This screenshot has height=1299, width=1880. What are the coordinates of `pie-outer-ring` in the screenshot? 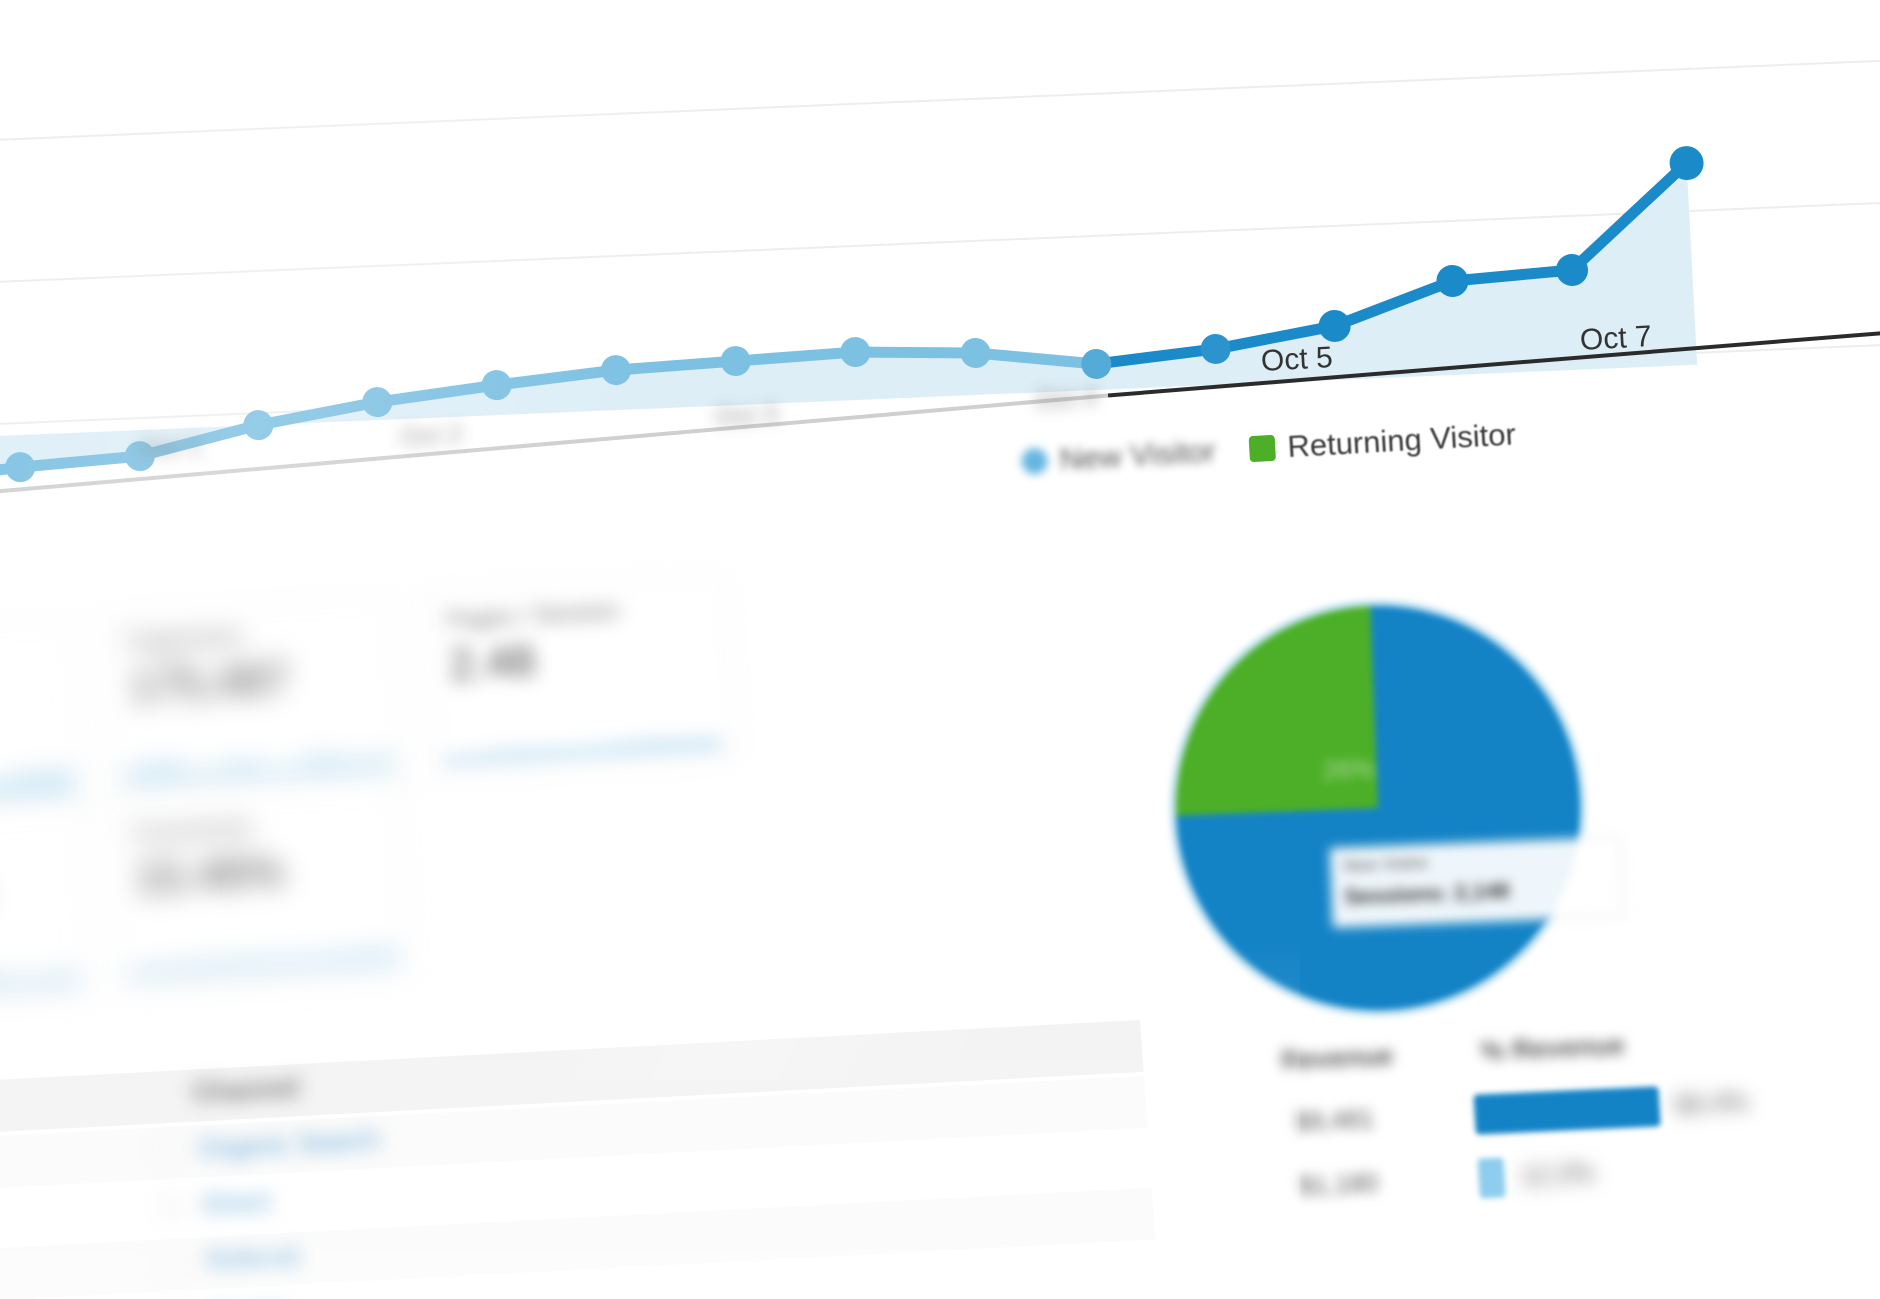 It's located at (1378, 808).